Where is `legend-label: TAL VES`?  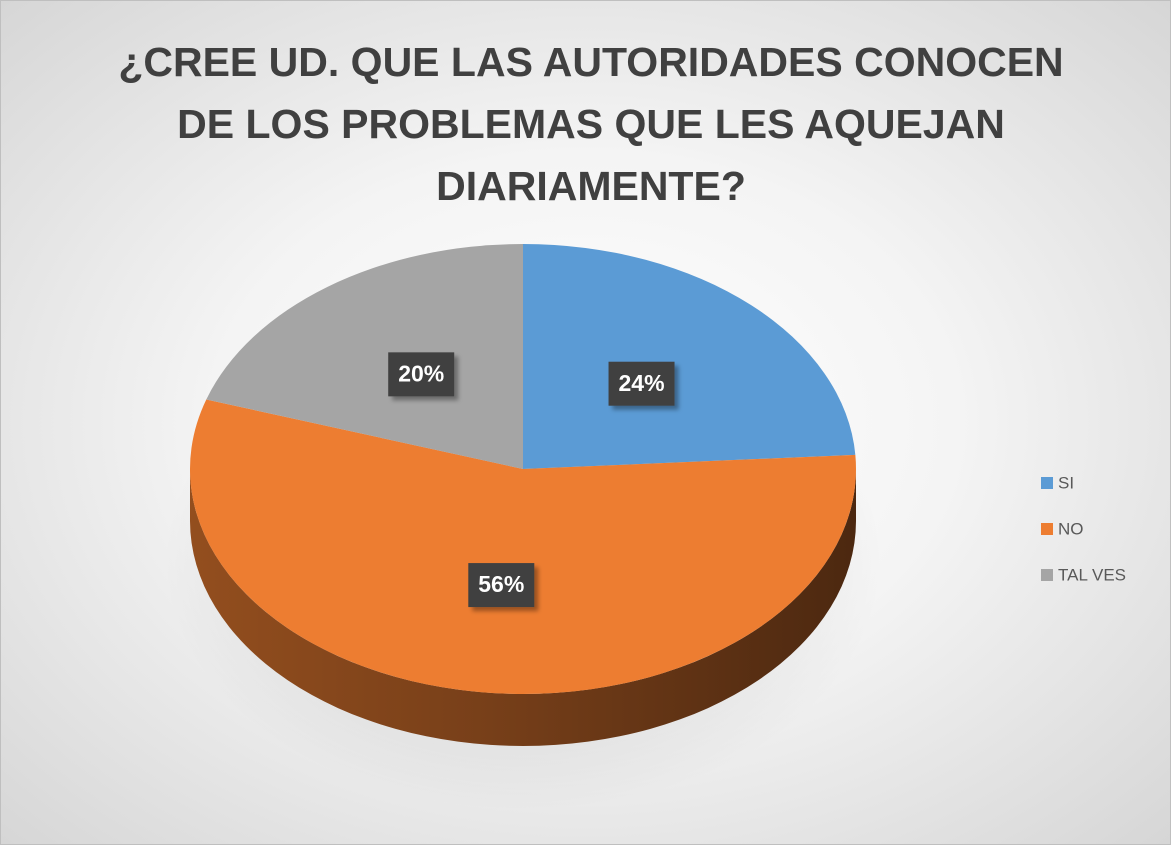
legend-label: TAL VES is located at coordinates (1092, 574).